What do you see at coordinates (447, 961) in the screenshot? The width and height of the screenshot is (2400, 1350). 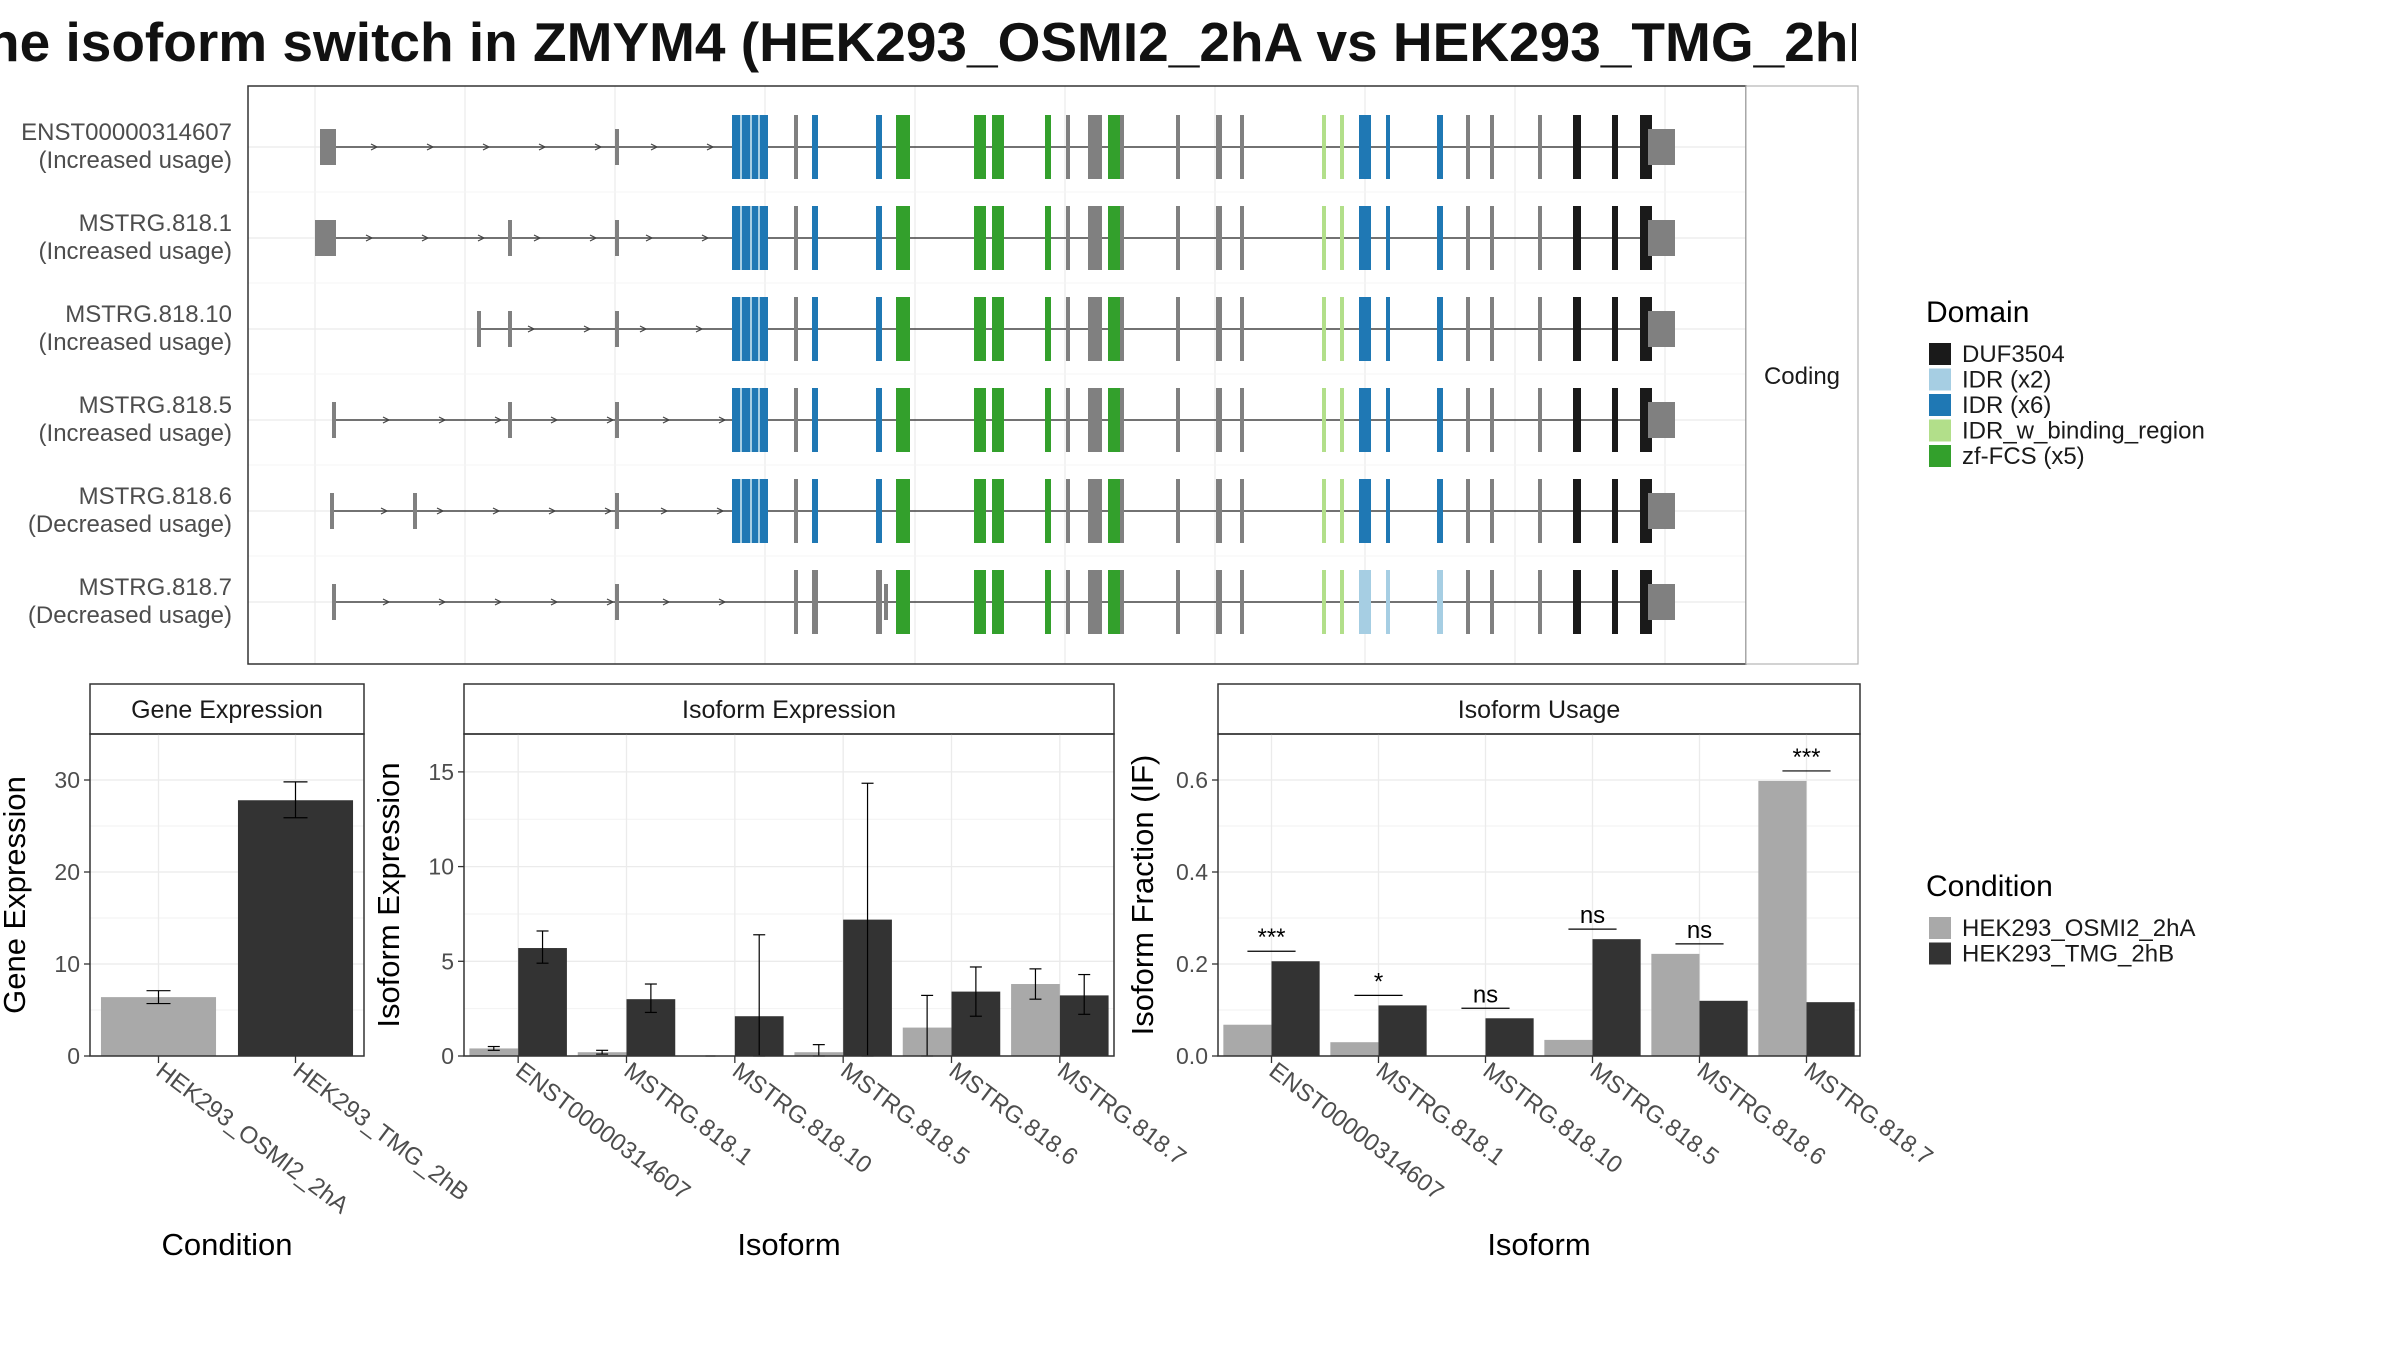 I see `y-tick-label: 5` at bounding box center [447, 961].